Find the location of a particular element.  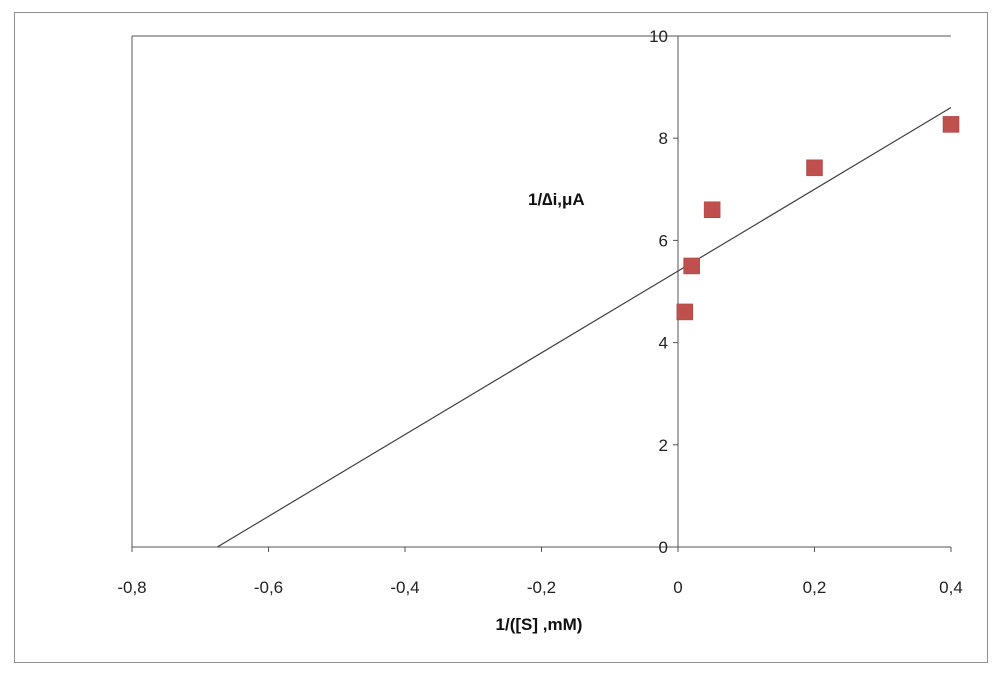

x-tick-labels: -0,8 -0,6 -0,4 -0,2 0 0,2 0,4 is located at coordinates (539, 587).